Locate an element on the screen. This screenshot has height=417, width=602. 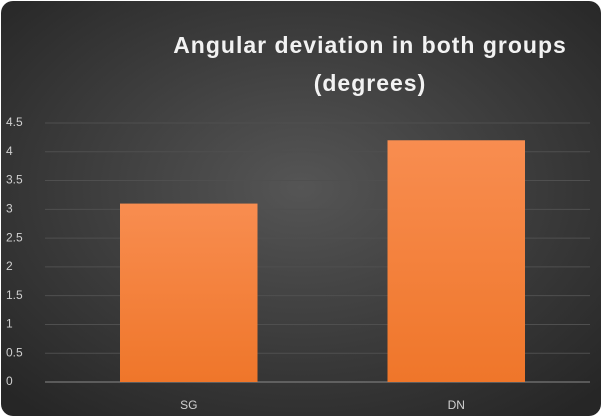
y-tick-label: 0 is located at coordinates (9, 381).